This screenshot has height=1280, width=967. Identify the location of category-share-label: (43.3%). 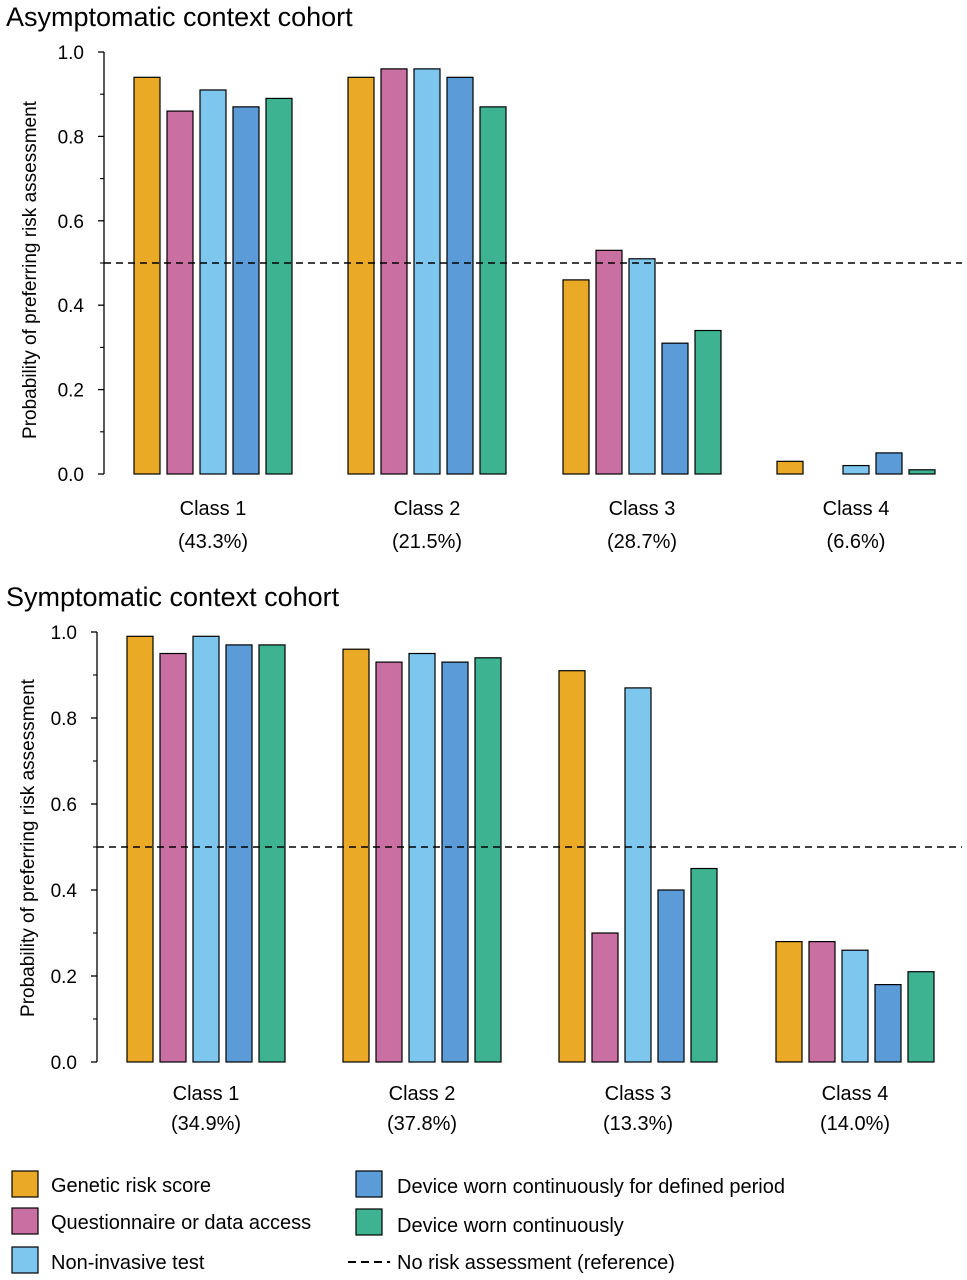
(213, 542).